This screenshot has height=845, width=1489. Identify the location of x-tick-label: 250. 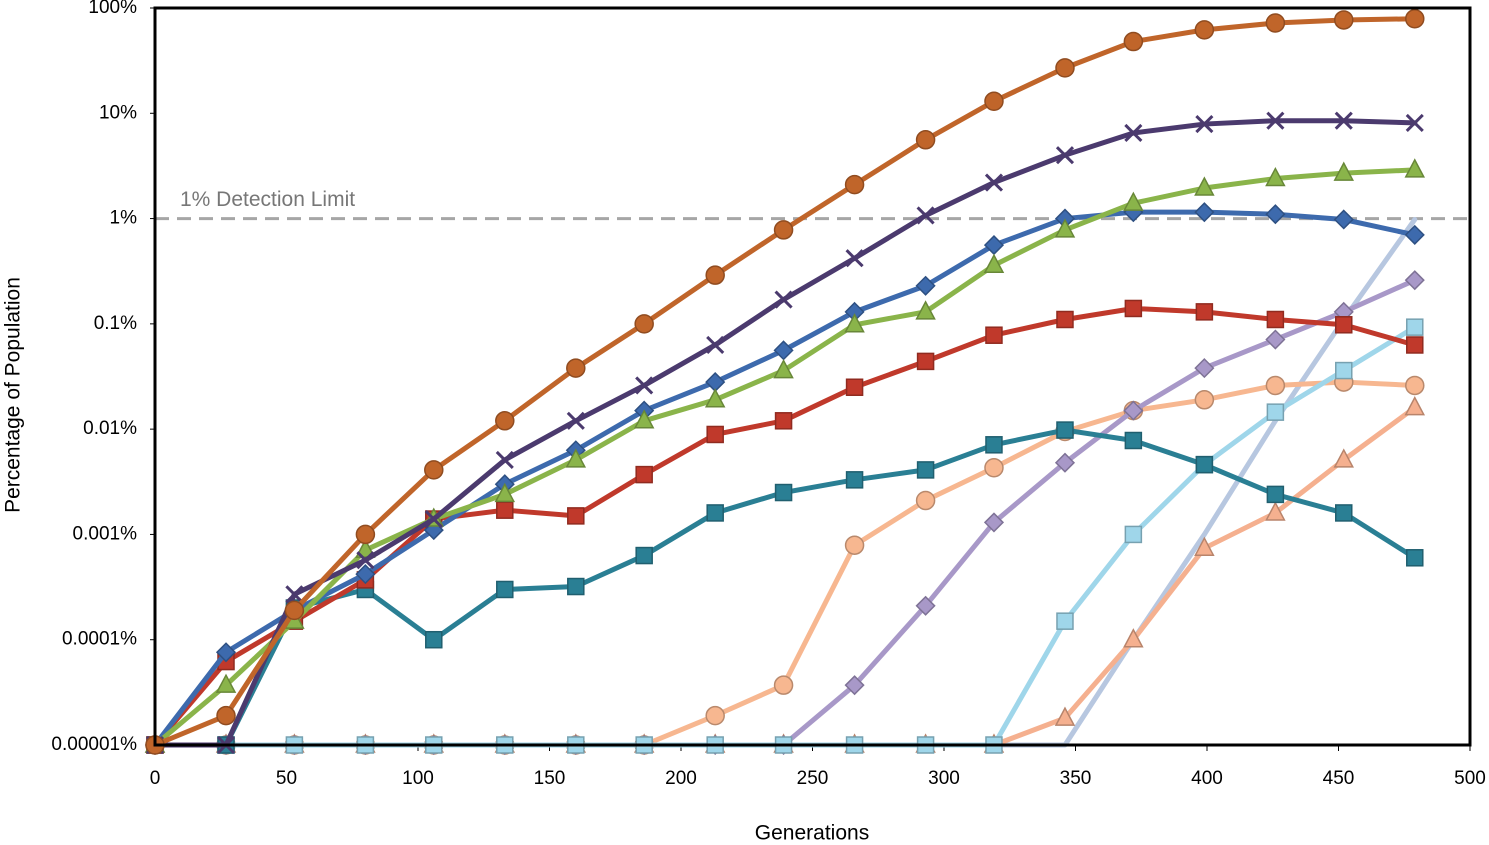
(813, 778).